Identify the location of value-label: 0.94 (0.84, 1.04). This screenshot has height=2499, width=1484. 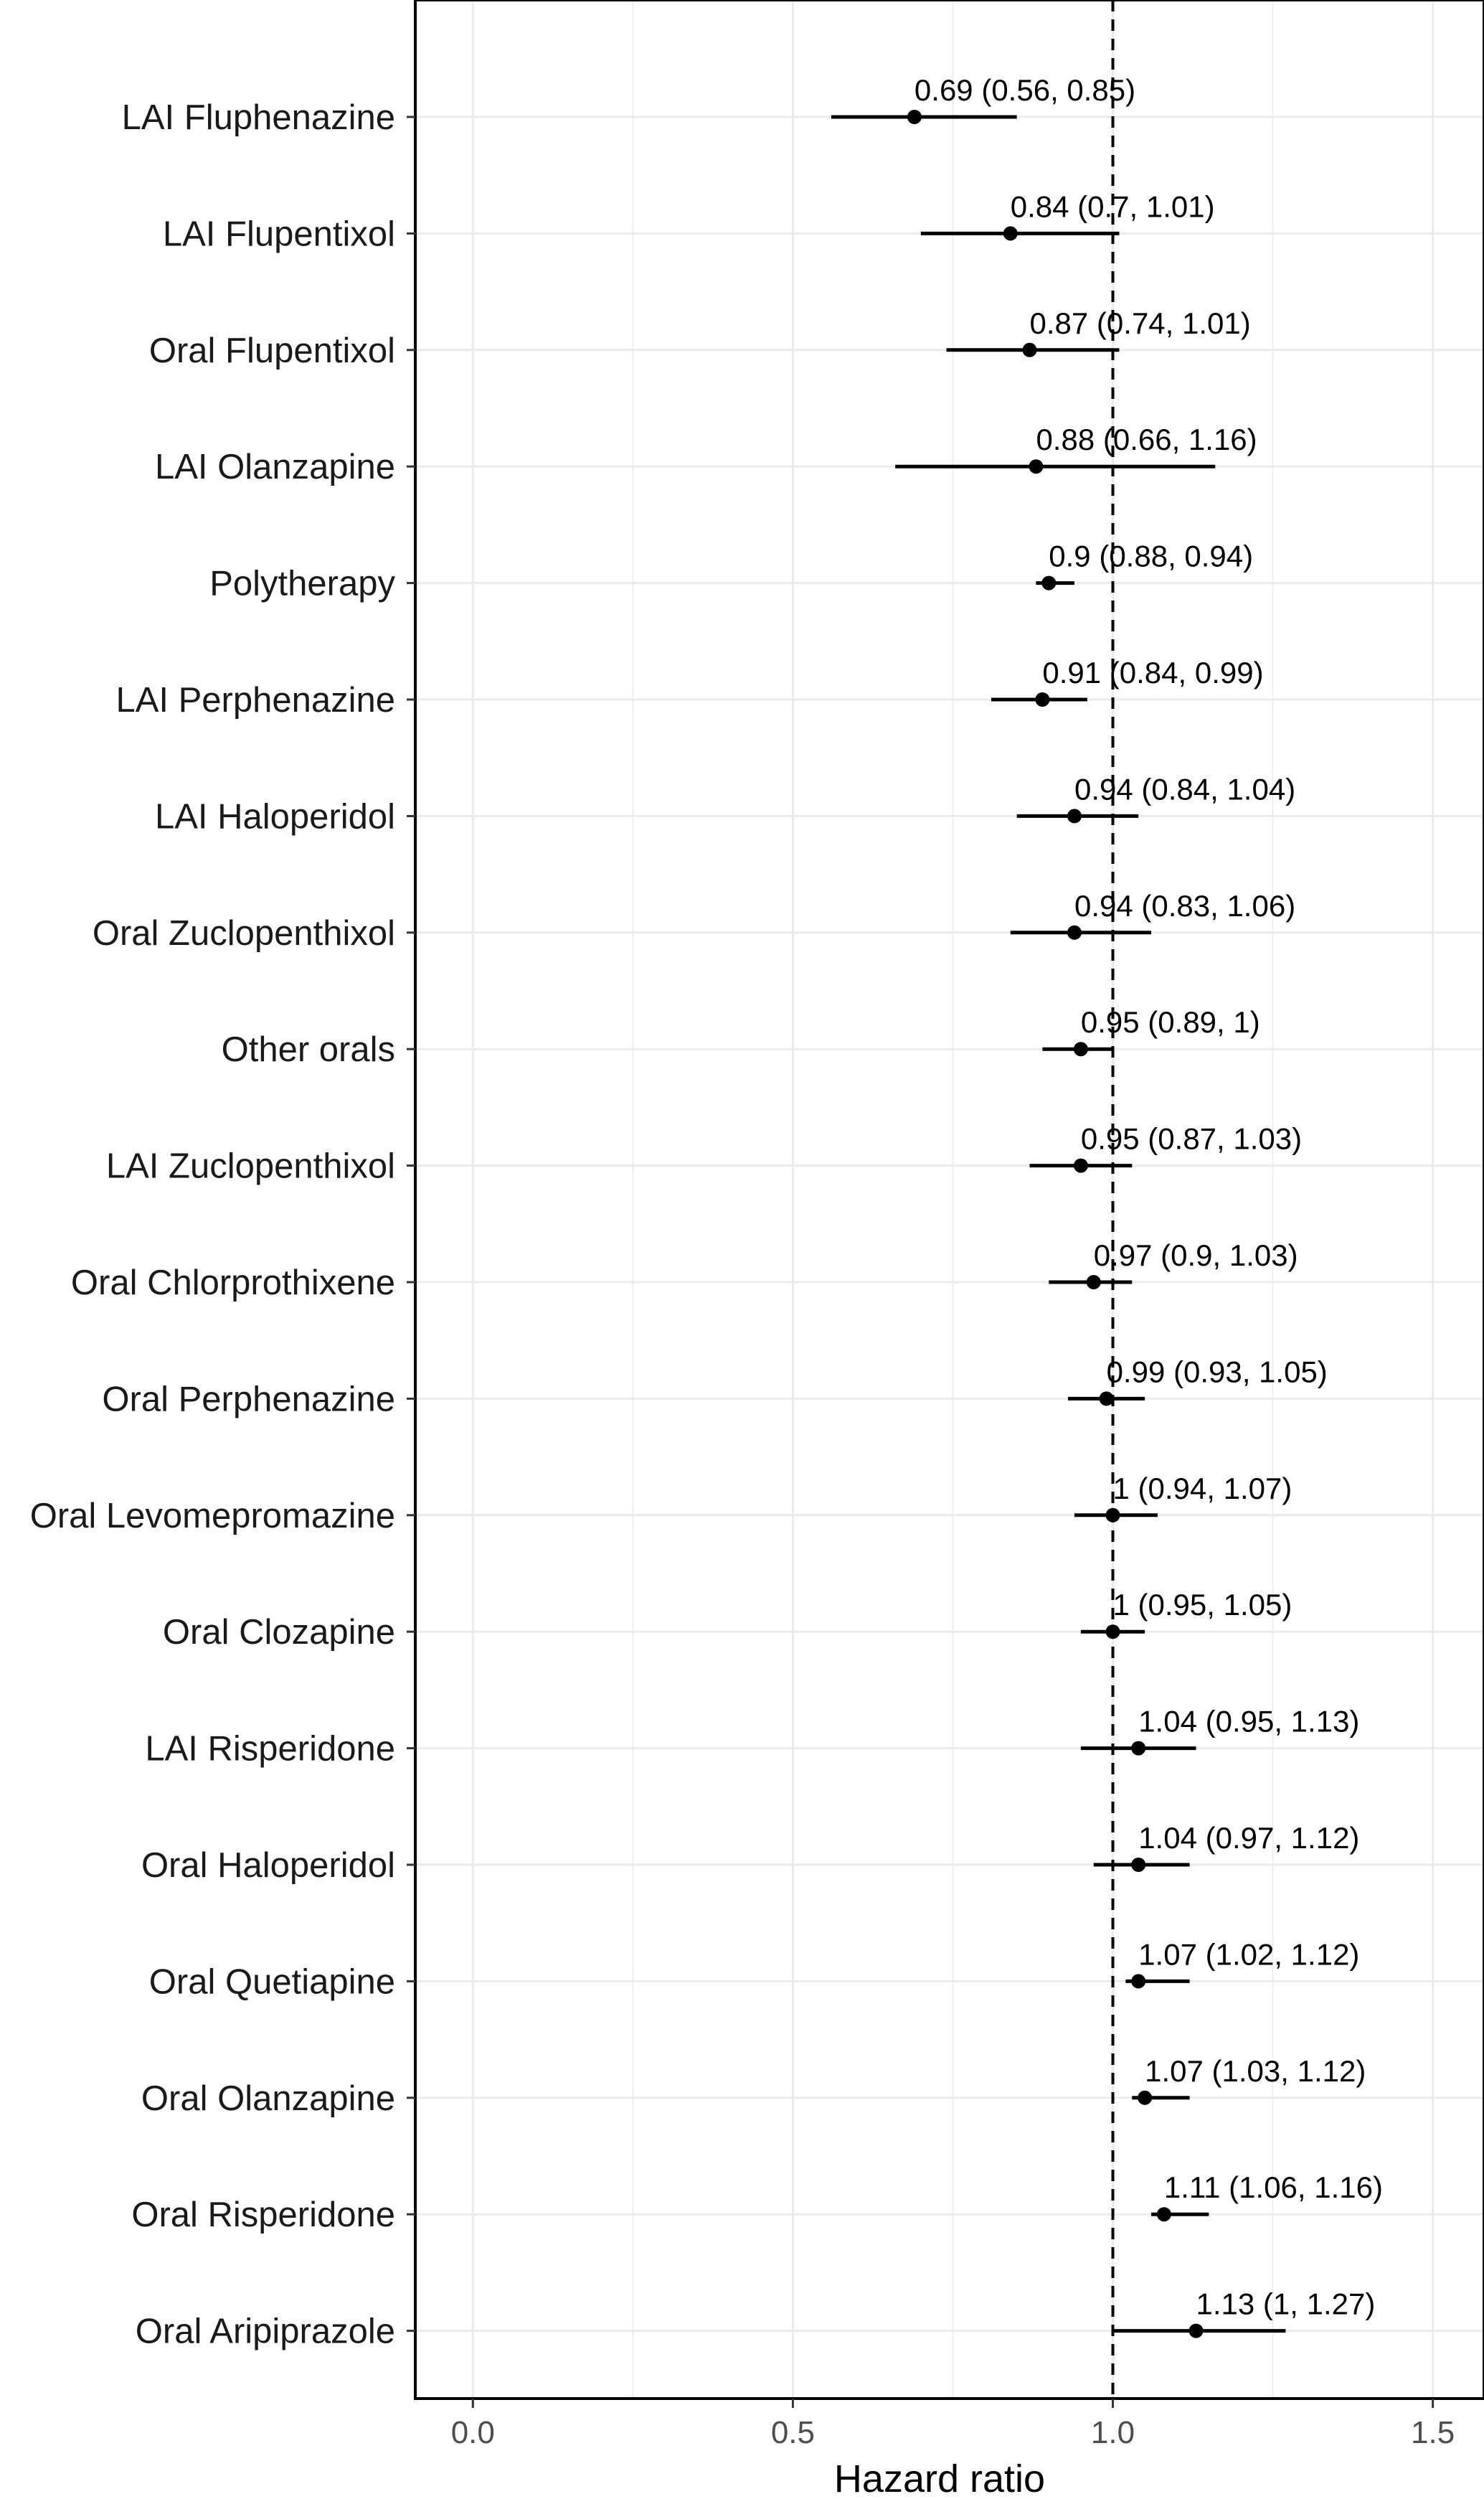
(1184, 789).